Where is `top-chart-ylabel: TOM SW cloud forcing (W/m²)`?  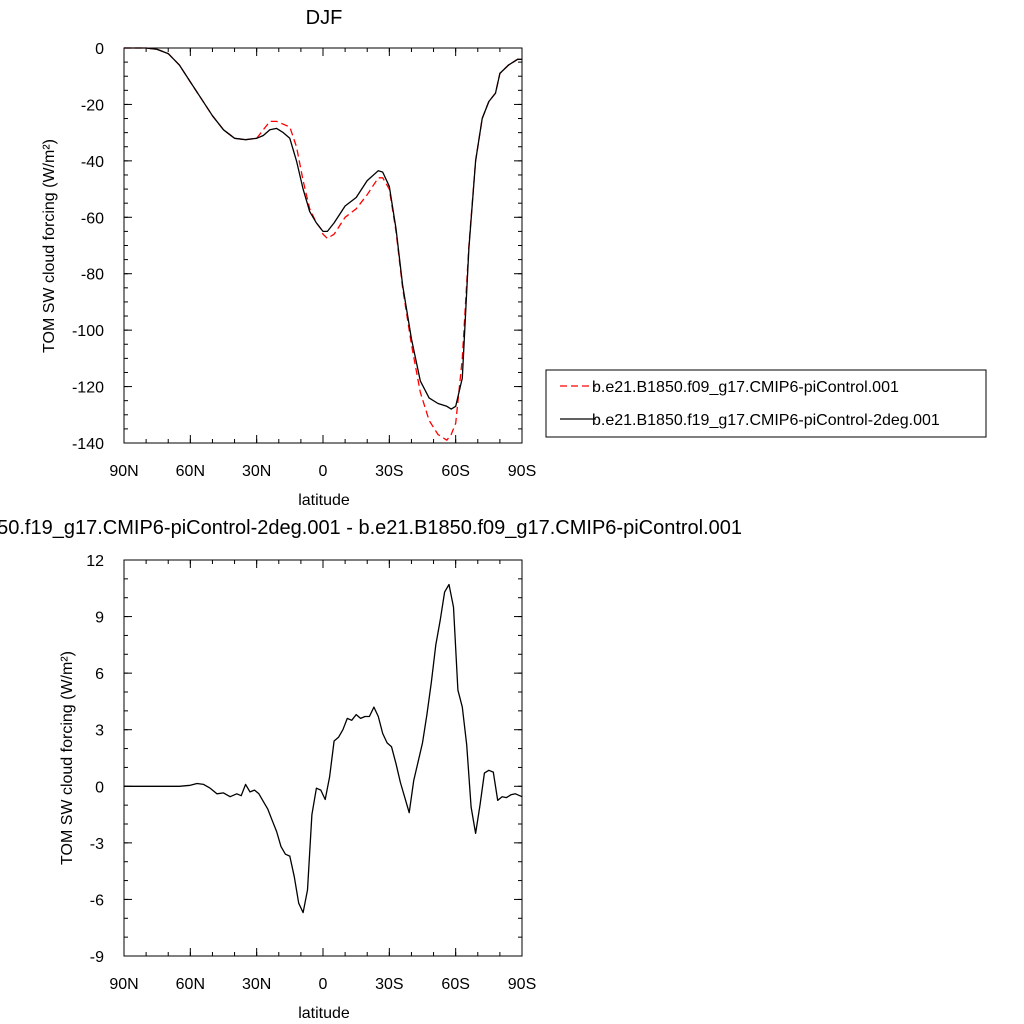
top-chart-ylabel: TOM SW cloud forcing (W/m²) is located at coordinates (49, 246).